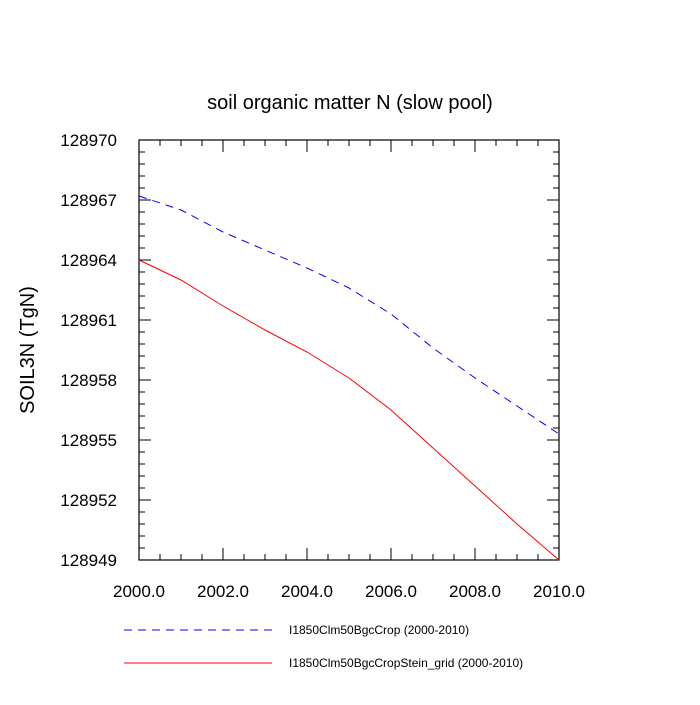 The image size is (700, 705). I want to click on y-tick-label: 128967, so click(88, 200).